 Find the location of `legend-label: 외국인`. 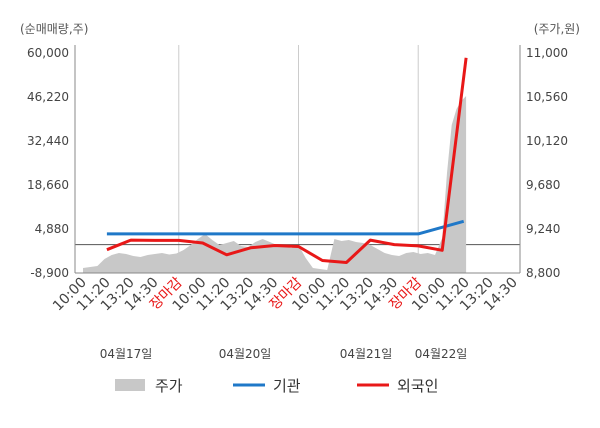

legend-label: 외국인 is located at coordinates (417, 386).